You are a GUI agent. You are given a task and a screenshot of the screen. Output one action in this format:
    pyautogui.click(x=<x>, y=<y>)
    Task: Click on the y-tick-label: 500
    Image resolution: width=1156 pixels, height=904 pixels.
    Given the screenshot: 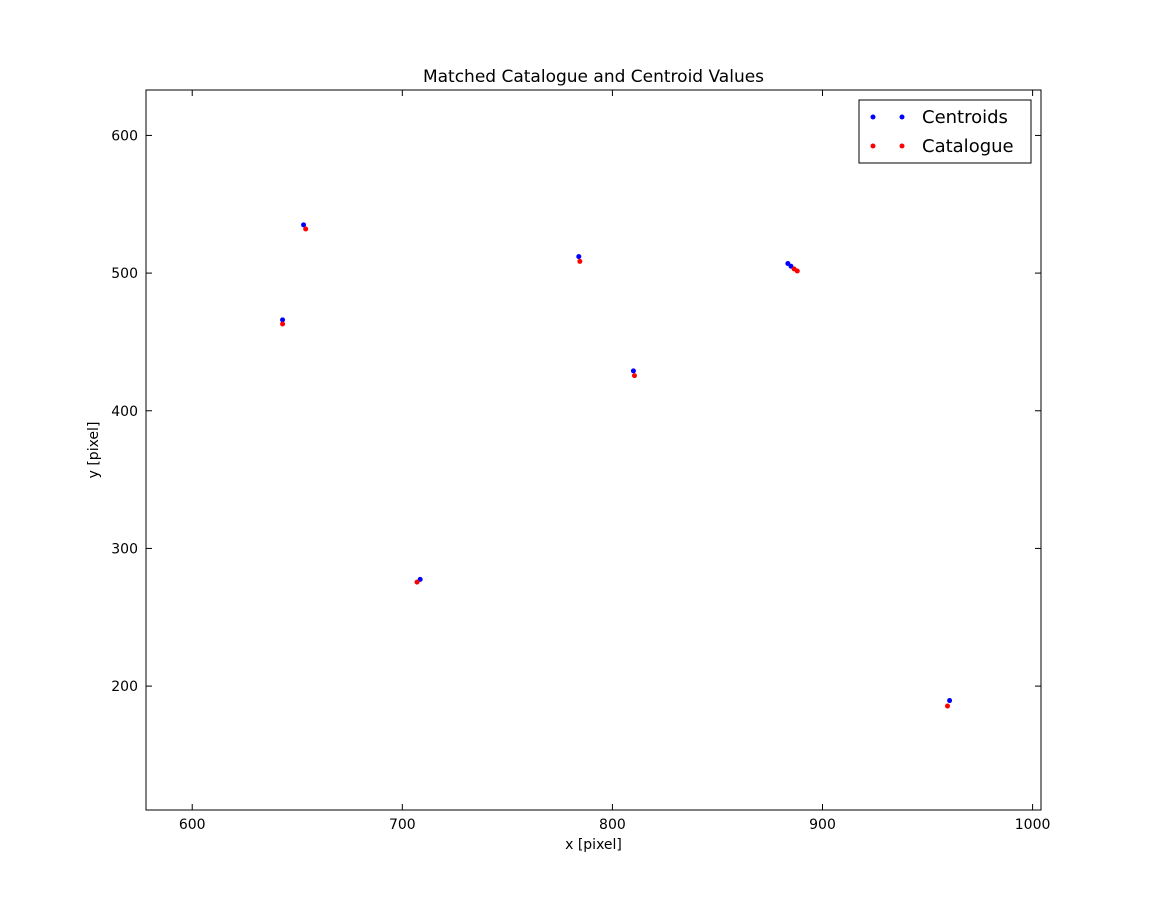 What is the action you would take?
    pyautogui.click(x=124, y=274)
    